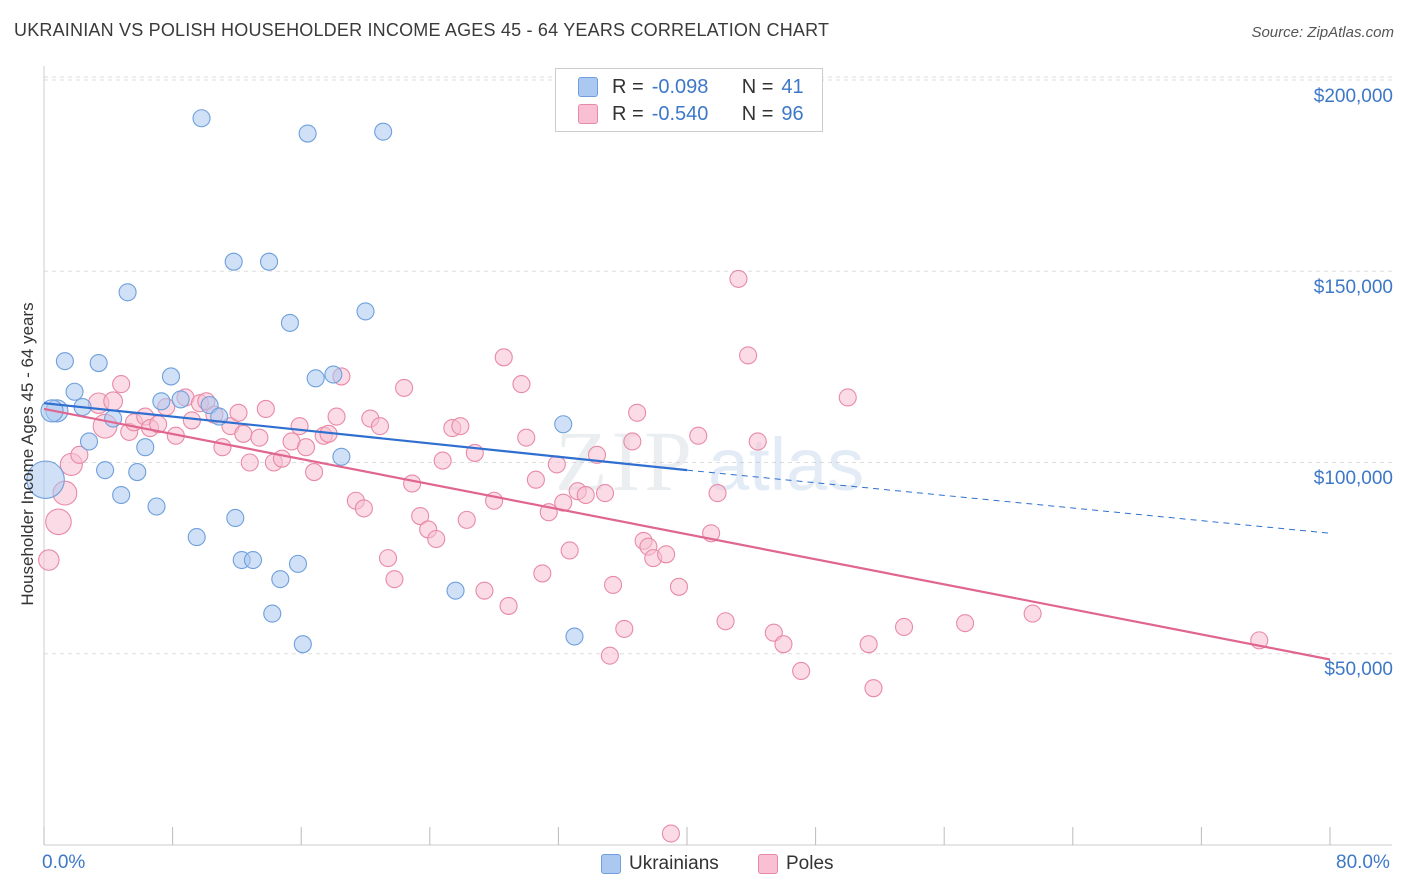 The image size is (1406, 892). What do you see at coordinates (1353, 287) in the screenshot?
I see `y-tick-150000: $150,000` at bounding box center [1353, 287].